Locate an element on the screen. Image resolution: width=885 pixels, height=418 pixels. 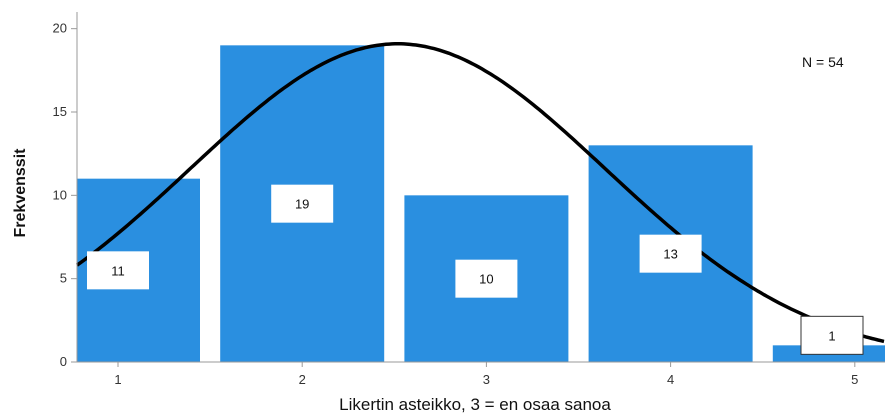
data-label-2: 19 is located at coordinates (302, 204).